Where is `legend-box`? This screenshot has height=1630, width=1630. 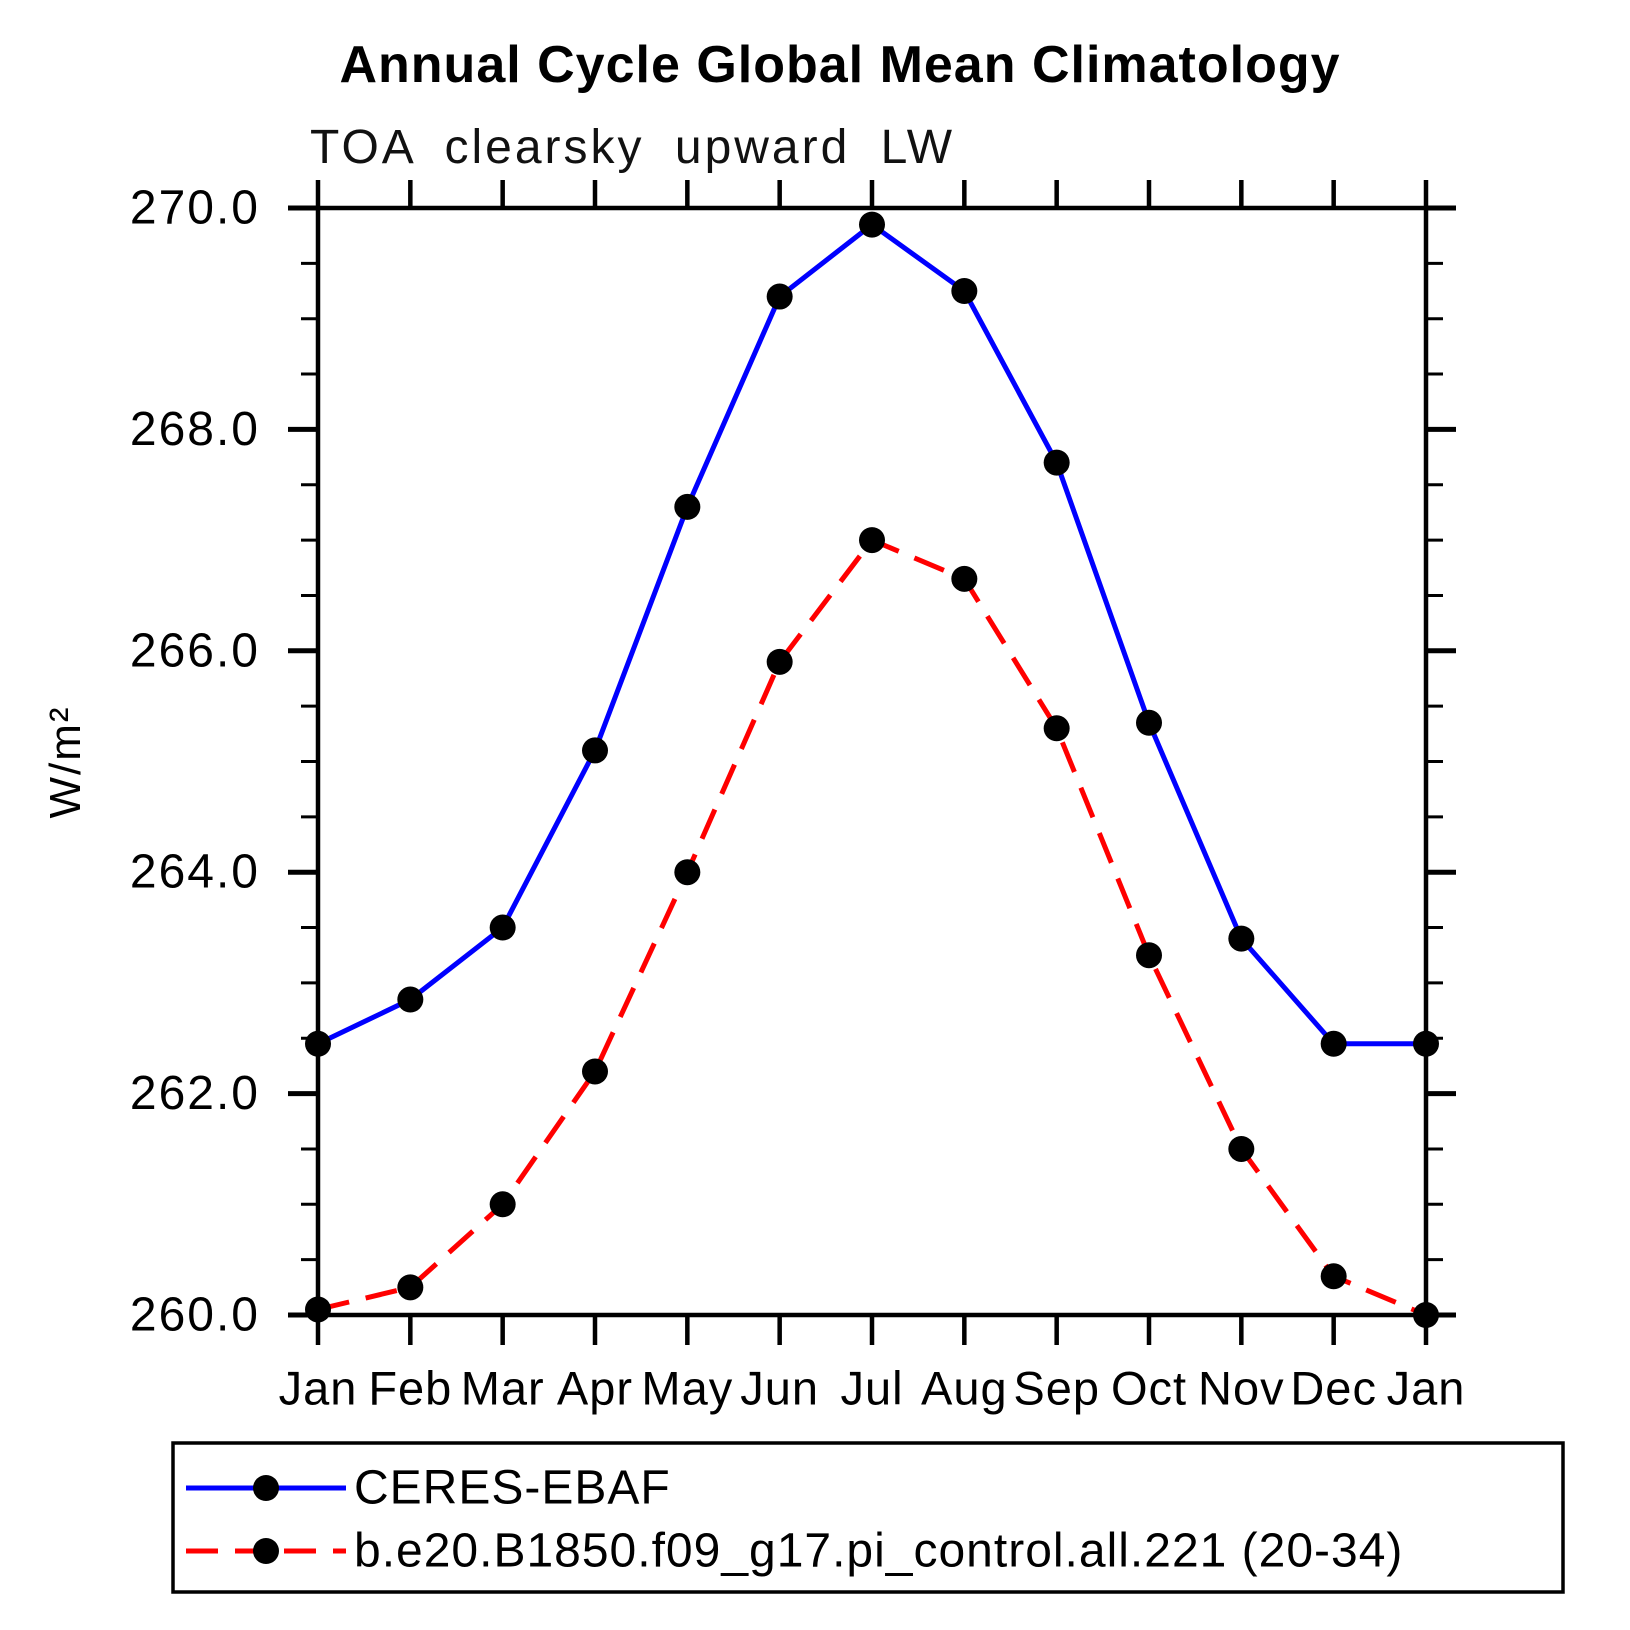
legend-box is located at coordinates (868, 1517).